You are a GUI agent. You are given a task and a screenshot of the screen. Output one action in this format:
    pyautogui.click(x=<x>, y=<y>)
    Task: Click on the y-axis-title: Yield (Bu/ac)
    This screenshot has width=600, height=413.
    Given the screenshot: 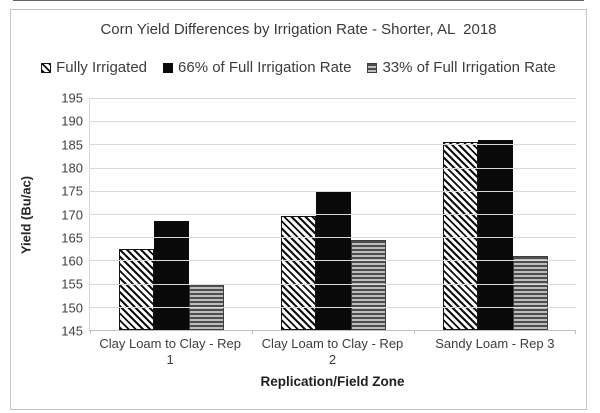 What is the action you would take?
    pyautogui.click(x=26, y=214)
    